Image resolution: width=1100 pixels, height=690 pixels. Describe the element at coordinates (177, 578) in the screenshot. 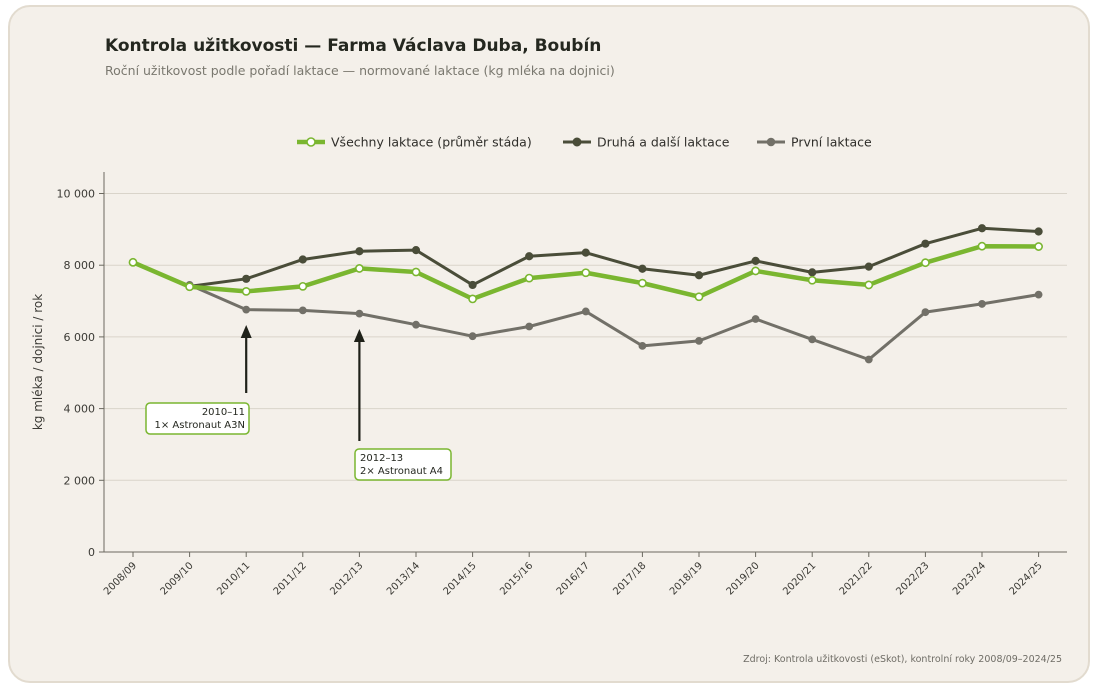

I see `x-tick-label: 2009/10` at that location.